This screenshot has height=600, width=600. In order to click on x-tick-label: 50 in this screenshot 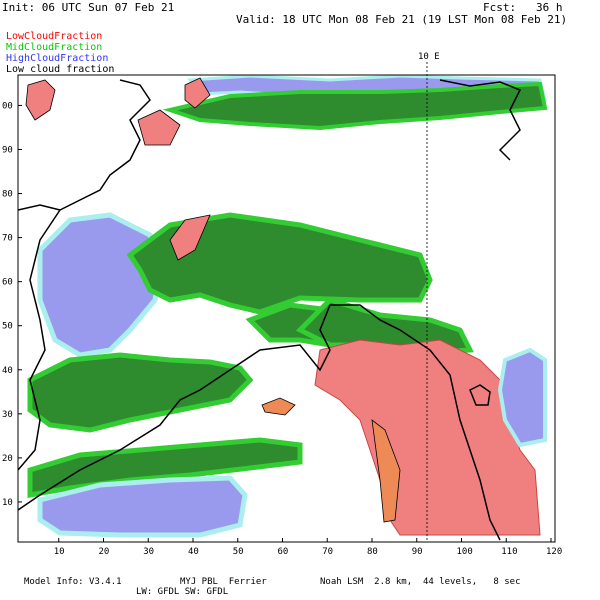, I will do `click(238, 552)`.